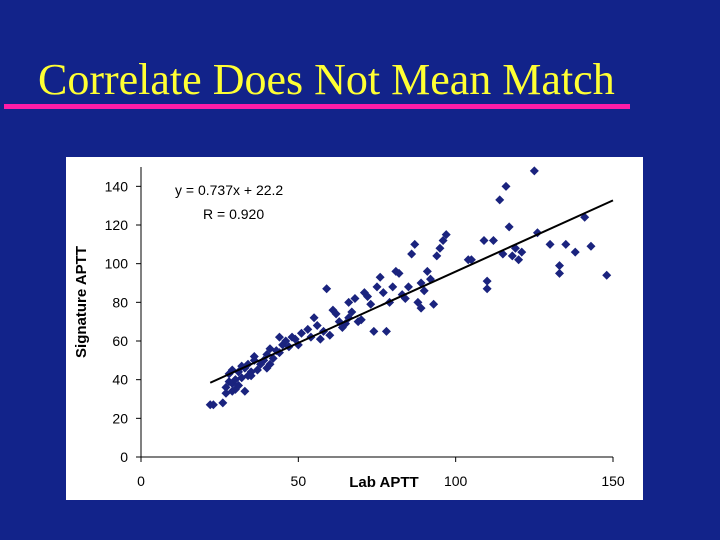 This screenshot has height=540, width=720. What do you see at coordinates (120, 302) in the screenshot?
I see `y-tick-label: 80` at bounding box center [120, 302].